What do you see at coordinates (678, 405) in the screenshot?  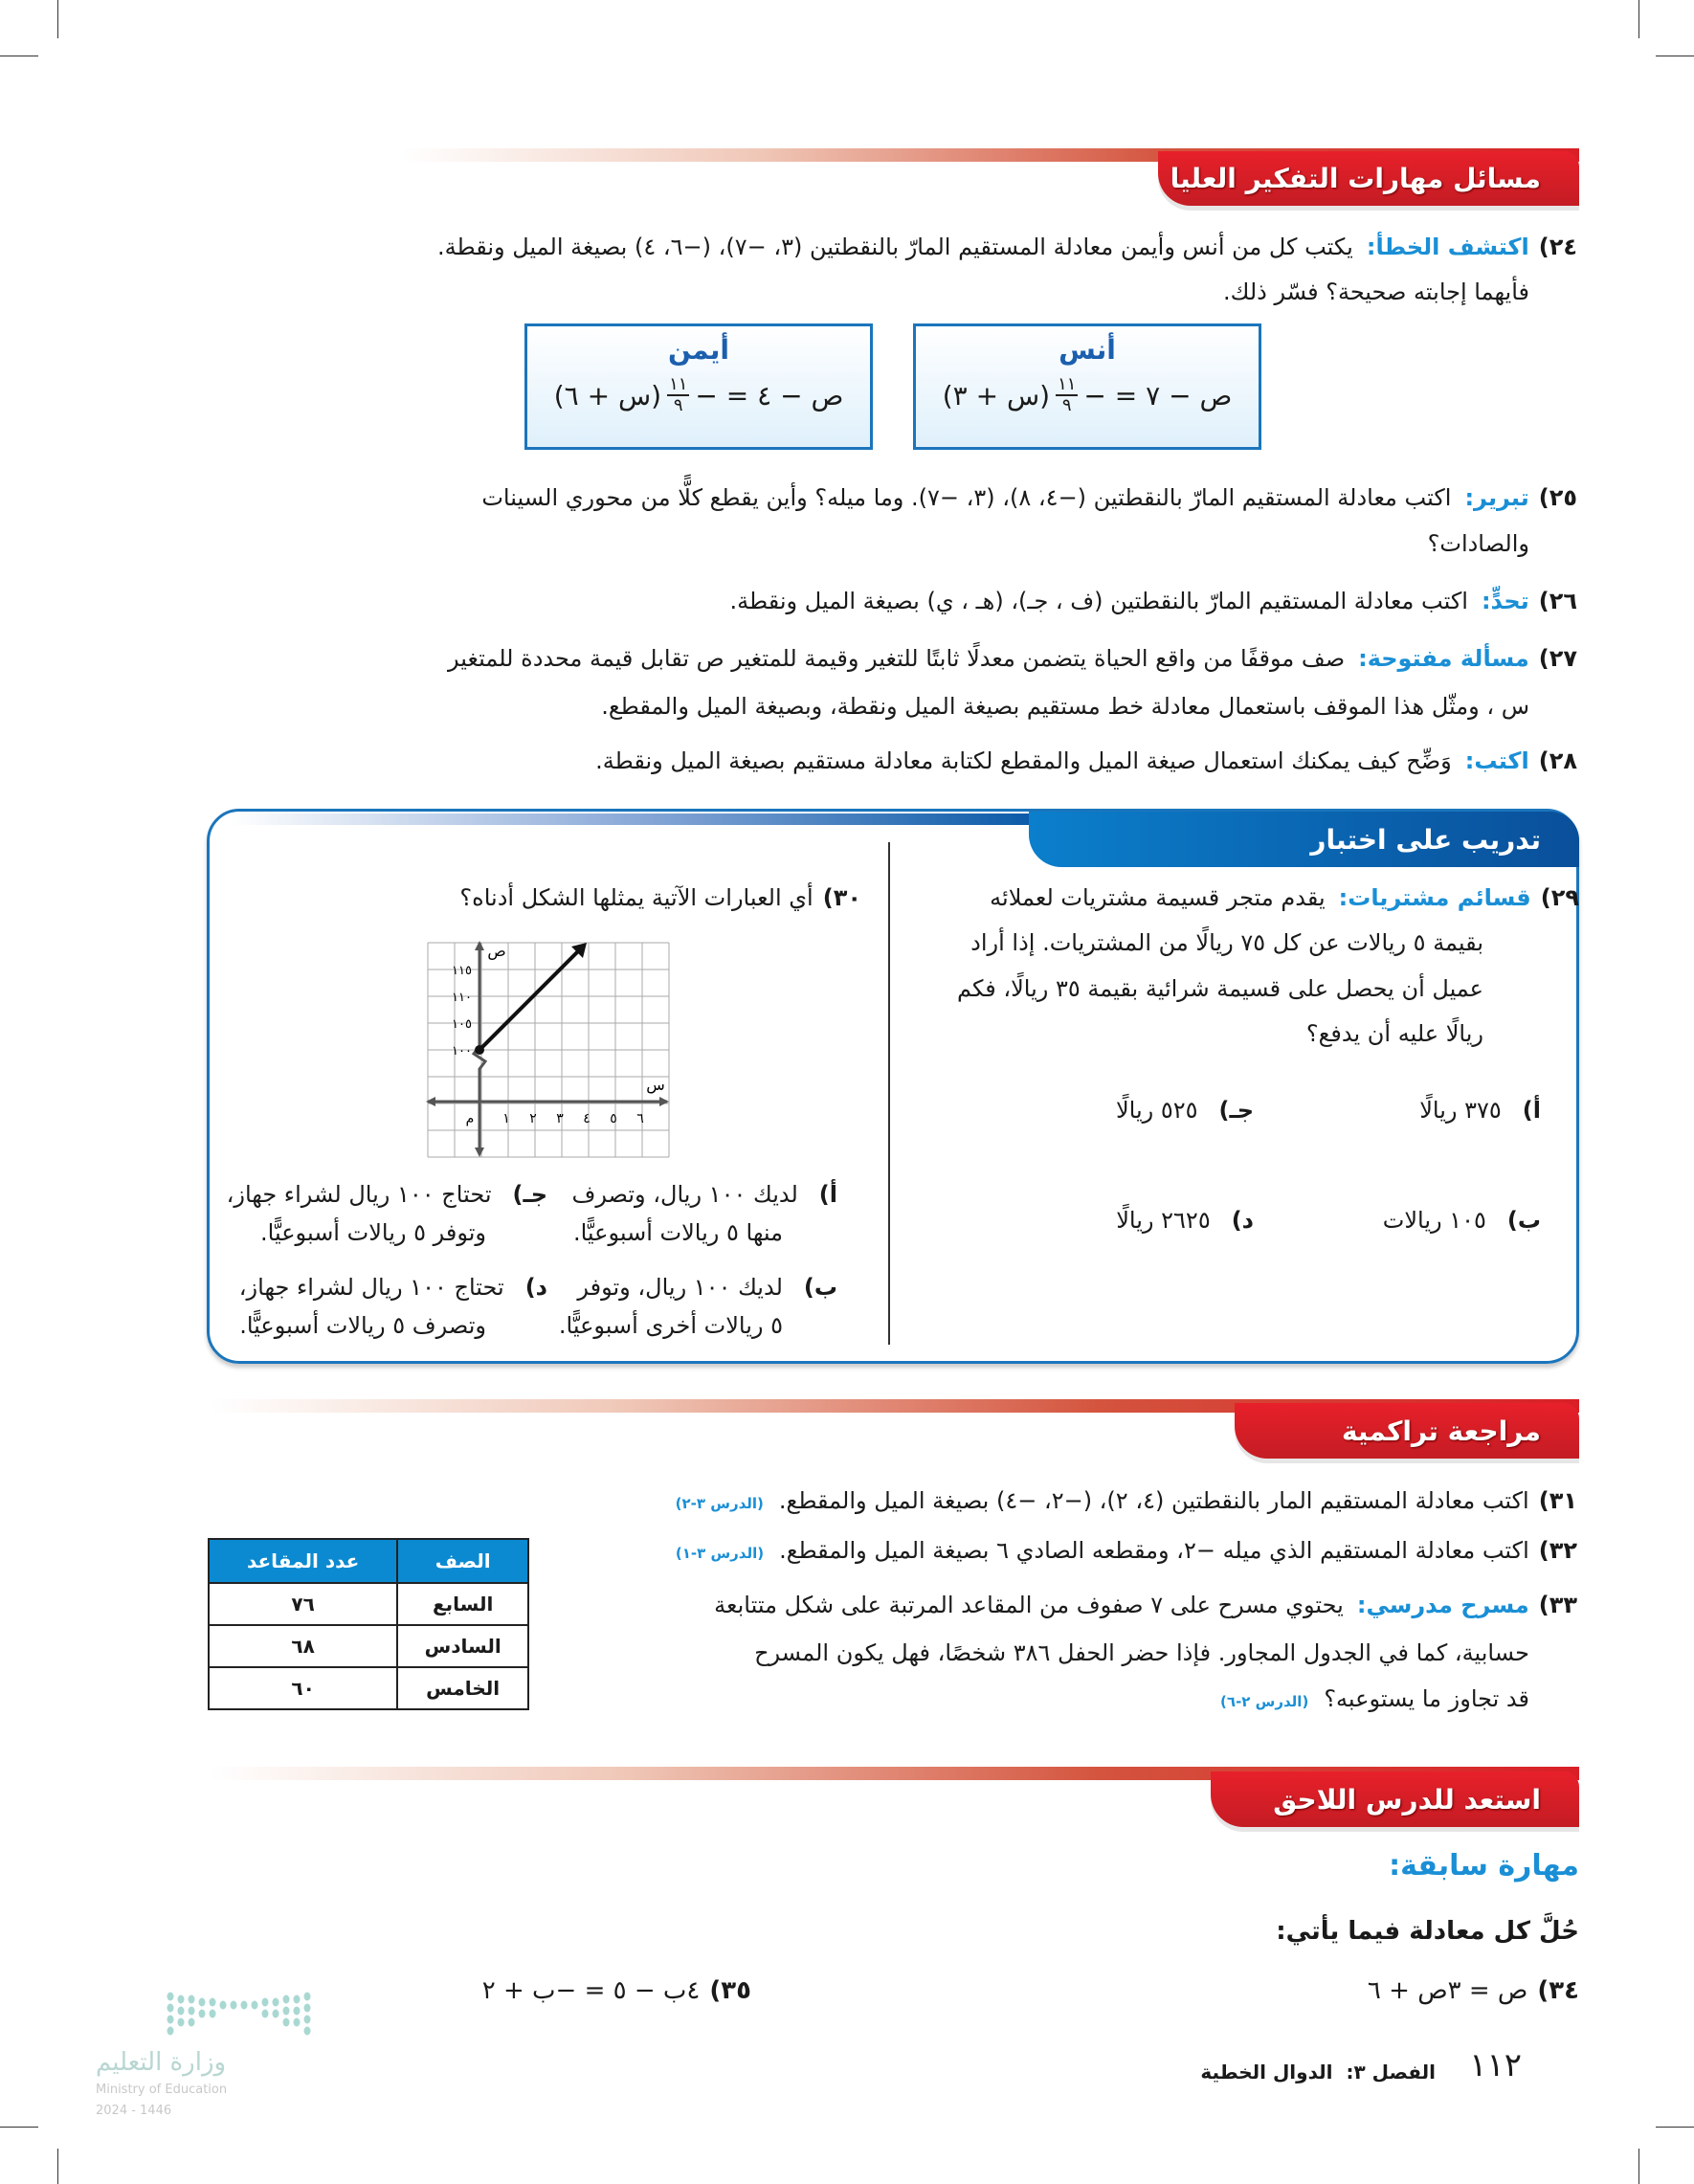 I see `denominator: ٩` at bounding box center [678, 405].